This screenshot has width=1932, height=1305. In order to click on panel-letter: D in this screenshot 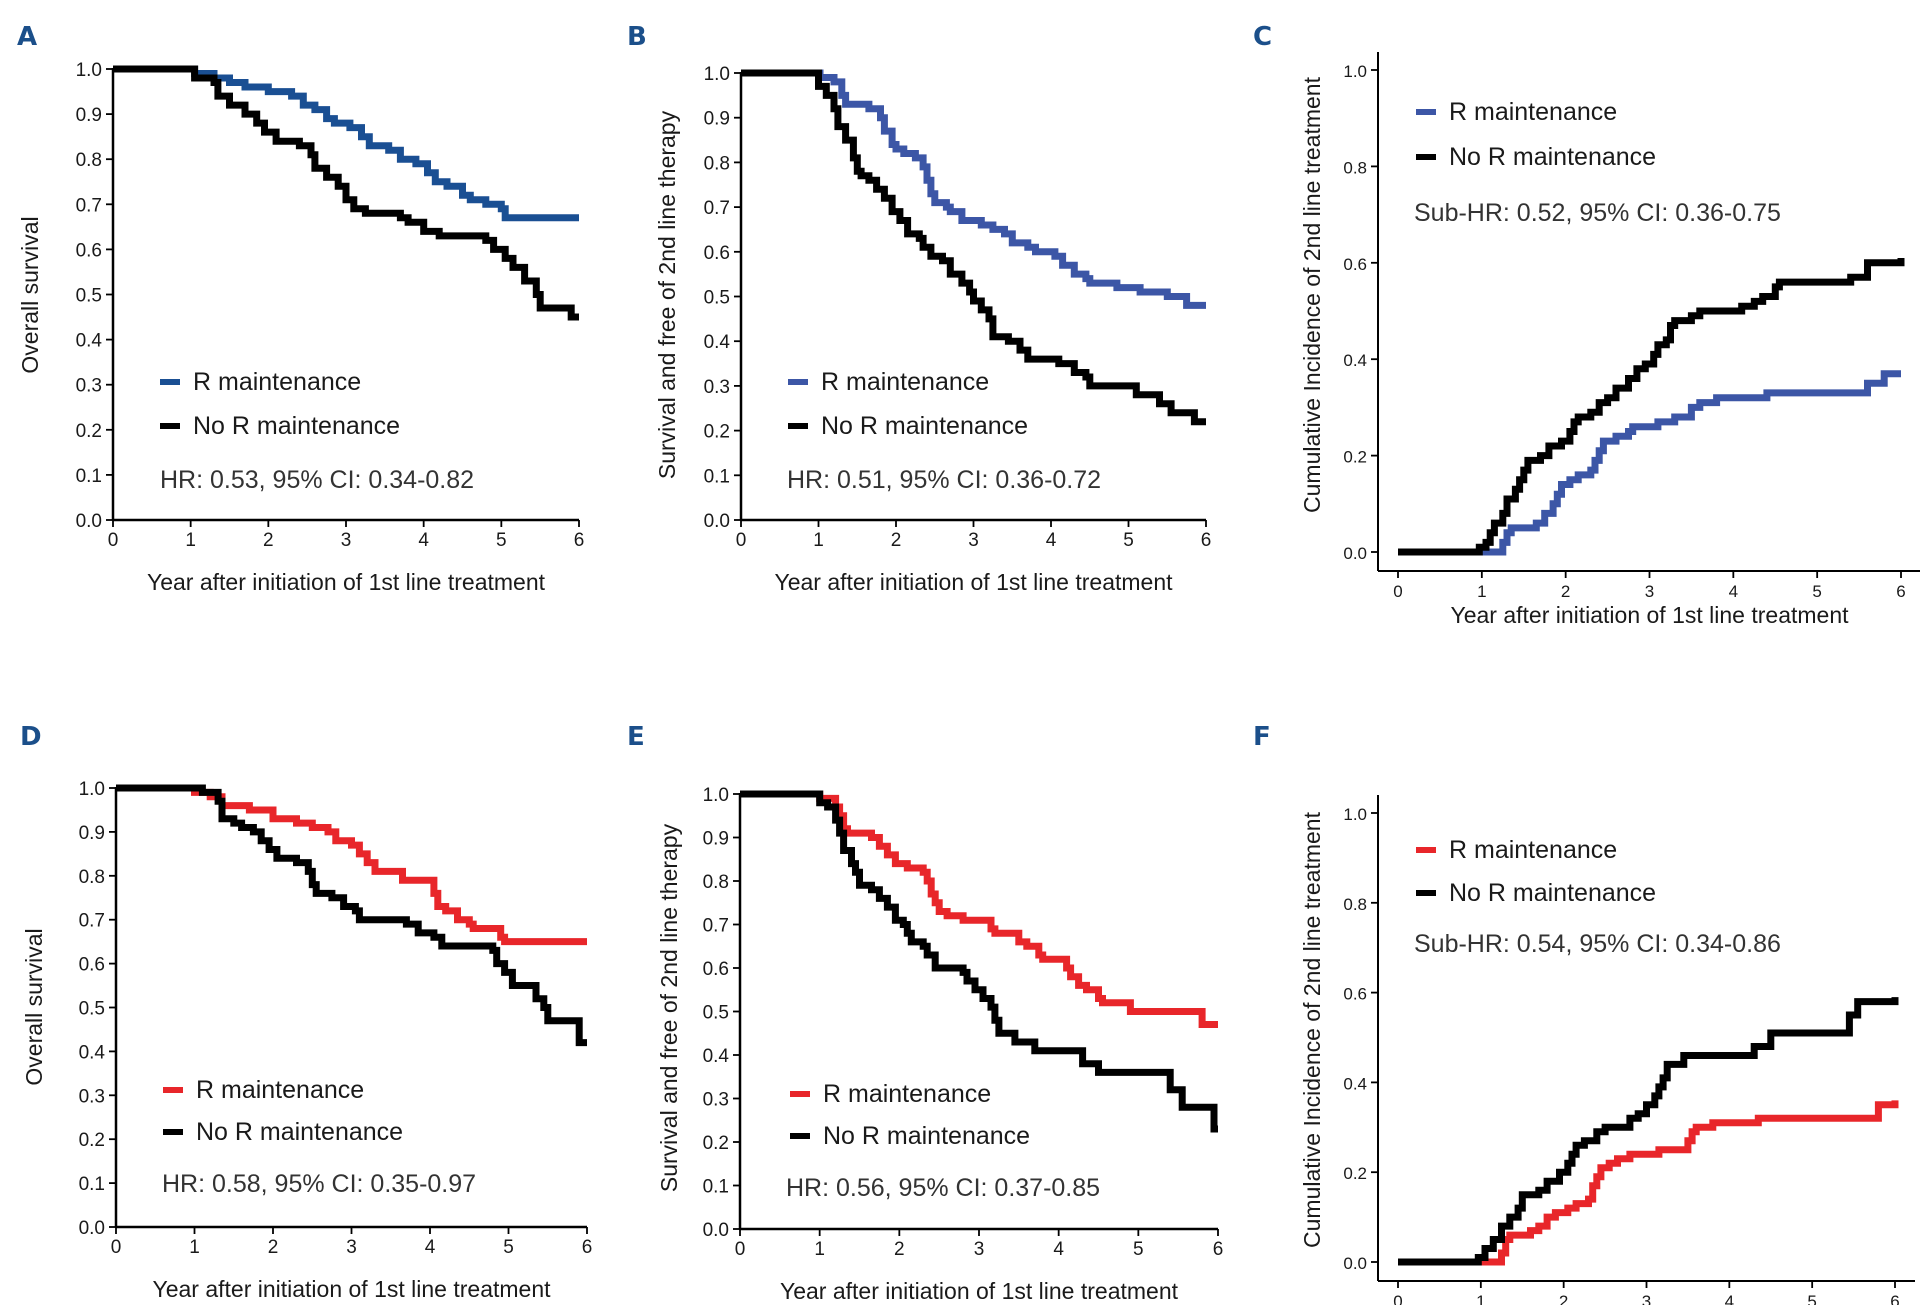, I will do `click(31, 737)`.